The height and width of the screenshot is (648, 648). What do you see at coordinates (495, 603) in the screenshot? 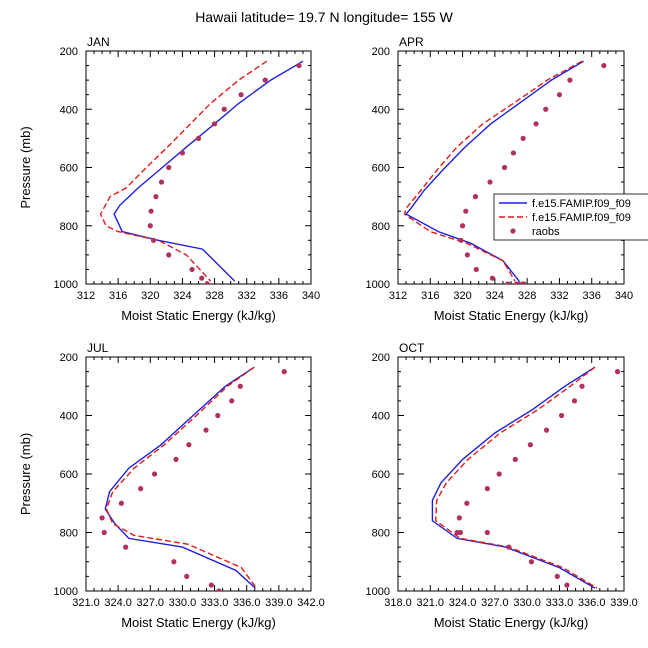
I see `x-tick-label: 327.0` at bounding box center [495, 603].